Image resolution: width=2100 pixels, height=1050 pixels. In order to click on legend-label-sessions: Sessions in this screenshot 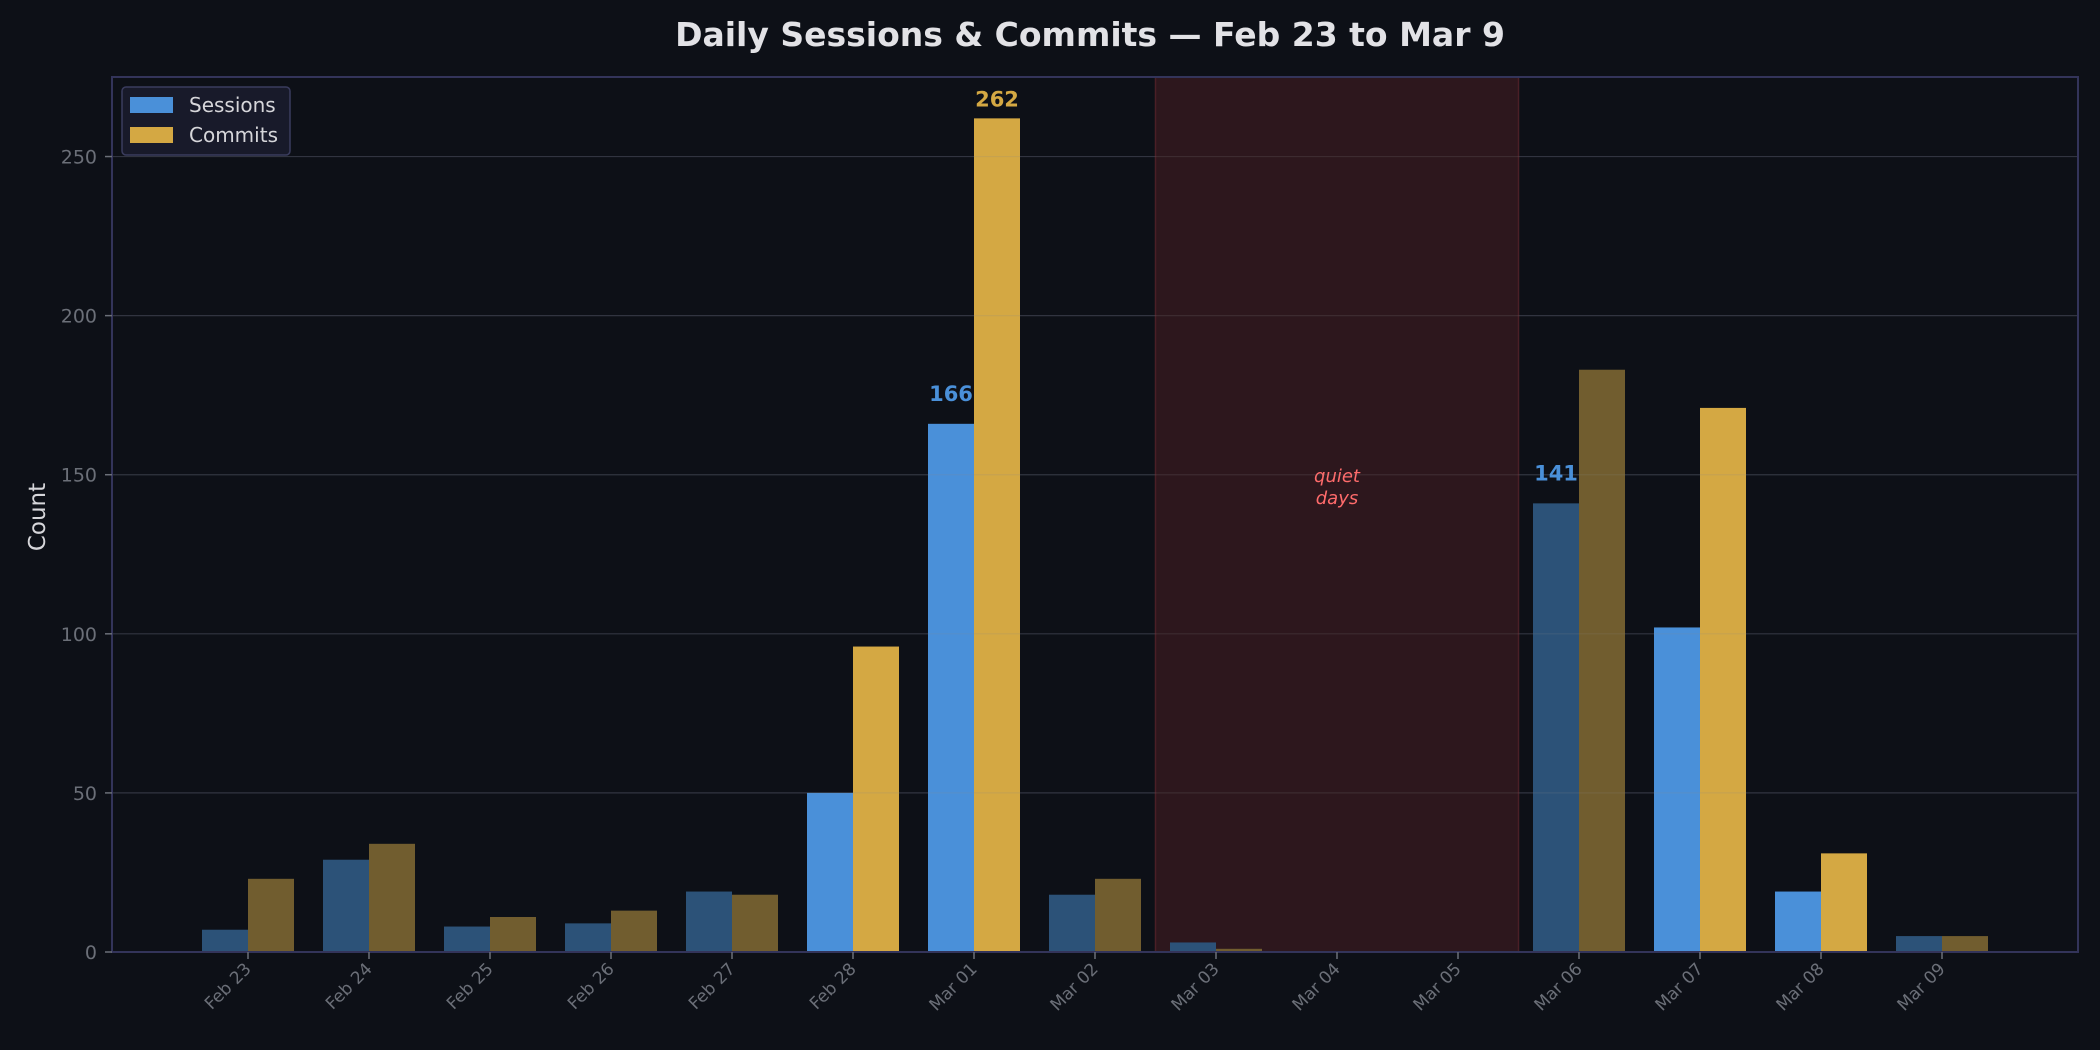, I will do `click(232, 105)`.